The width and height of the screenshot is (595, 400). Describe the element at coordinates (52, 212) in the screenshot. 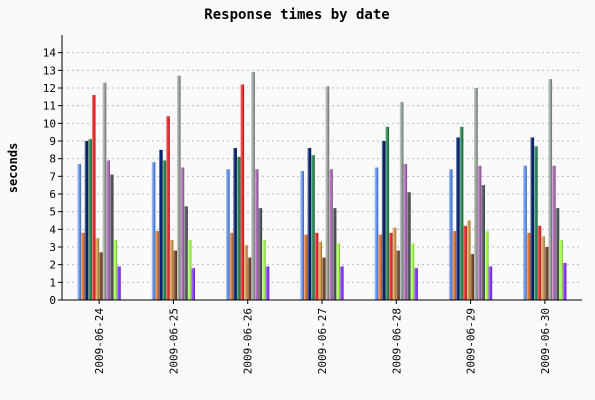

I see `y-tick-label: 5` at that location.